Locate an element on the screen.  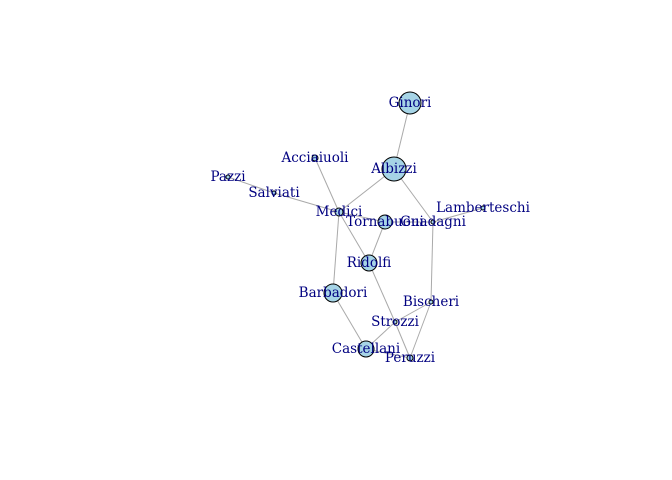
node-label-ginori: Ginori is located at coordinates (410, 103).